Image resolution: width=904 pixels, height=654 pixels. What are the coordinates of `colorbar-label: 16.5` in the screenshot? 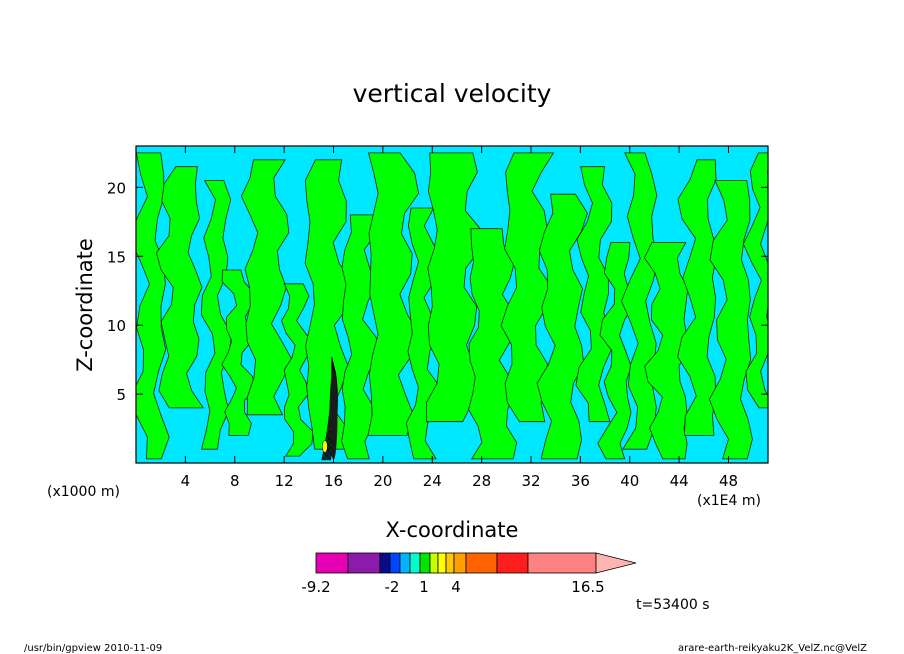 It's located at (587, 587).